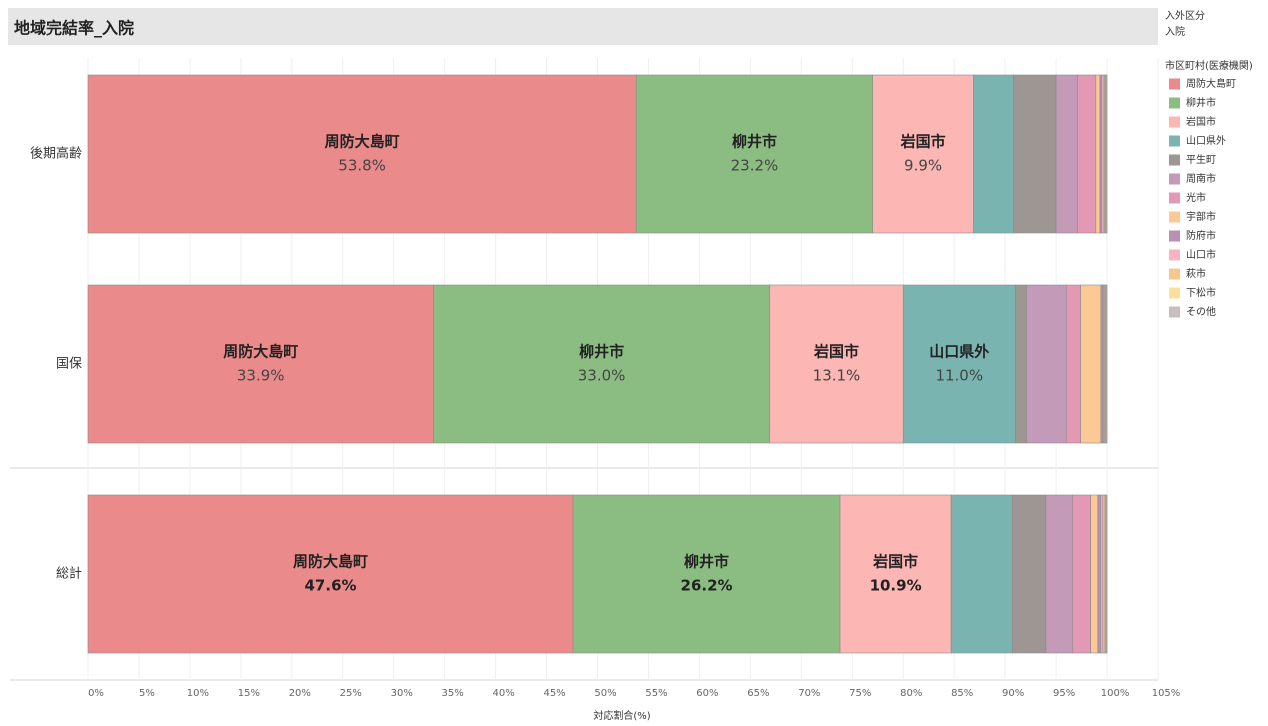  I want to click on data-label: 23.2%, so click(755, 166).